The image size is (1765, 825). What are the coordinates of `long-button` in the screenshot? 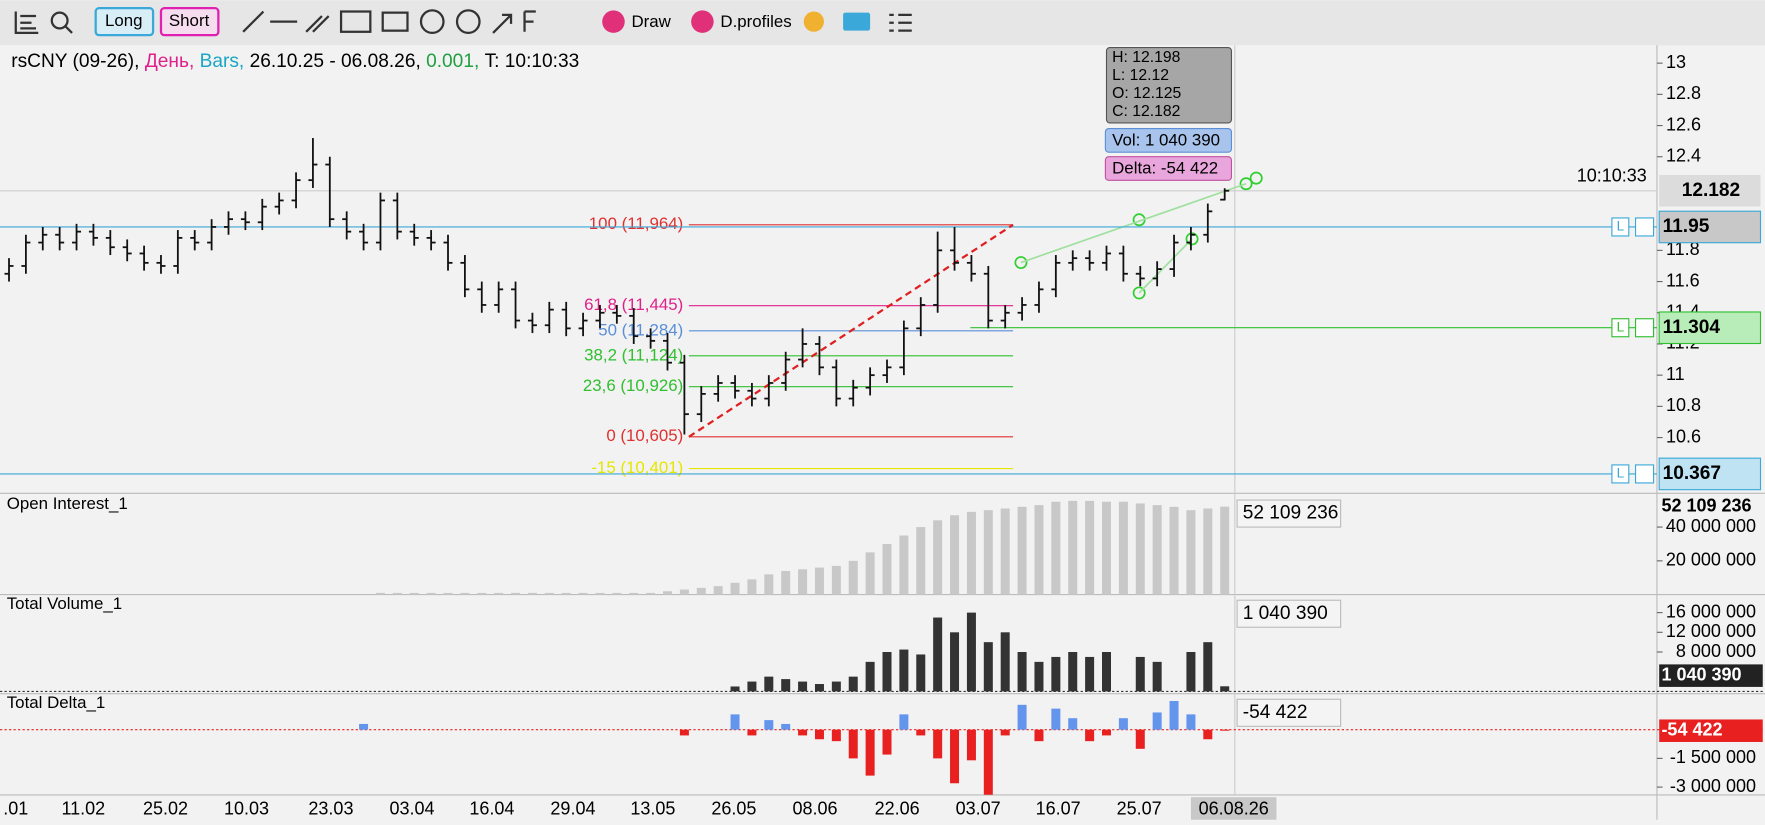 It's located at (124, 22).